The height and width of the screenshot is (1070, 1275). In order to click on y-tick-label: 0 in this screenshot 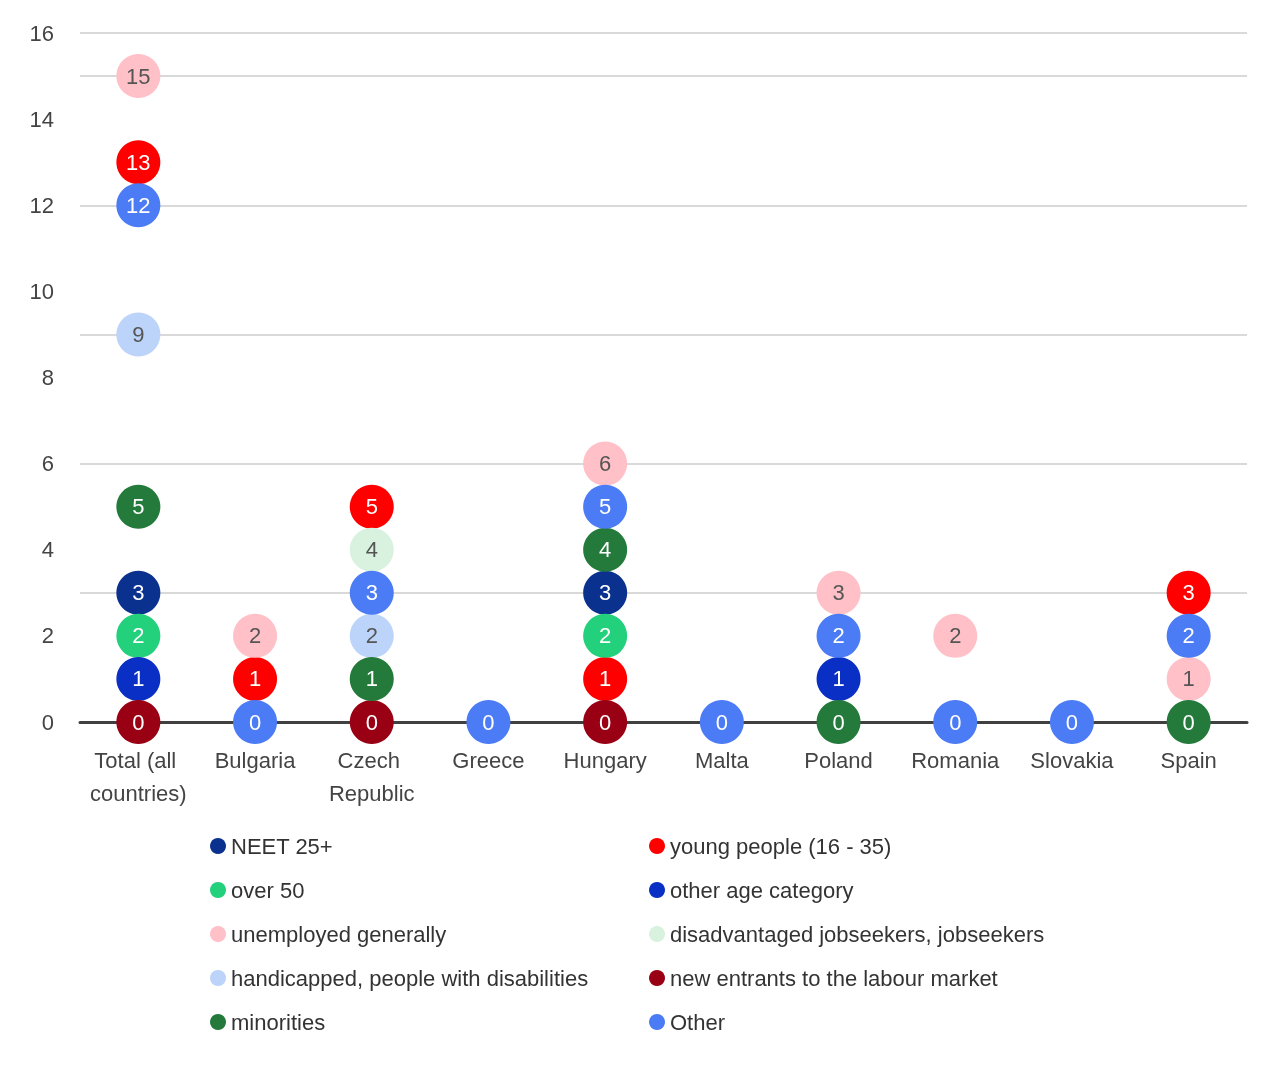, I will do `click(47, 722)`.